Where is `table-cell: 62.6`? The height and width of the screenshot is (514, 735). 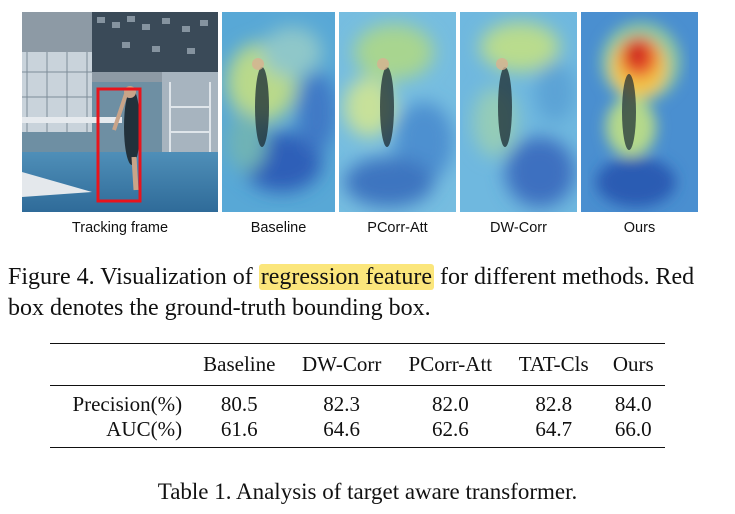 table-cell: 62.6 is located at coordinates (450, 432).